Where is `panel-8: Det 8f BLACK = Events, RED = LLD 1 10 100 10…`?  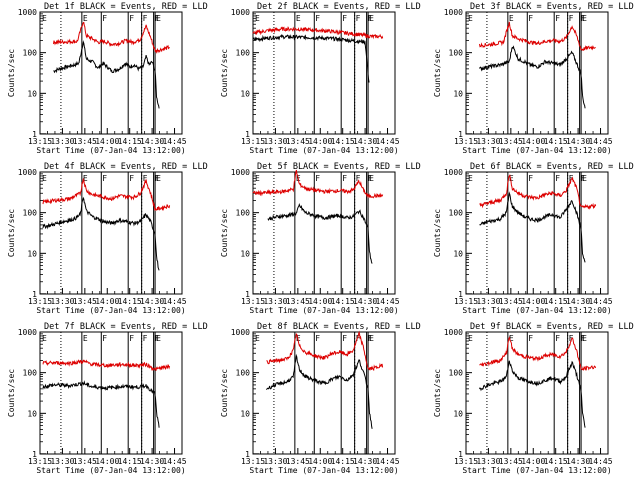 panel-8: Det 8f BLACK = Events, RED = LLD 1 10 100 10… is located at coordinates (320, 398).